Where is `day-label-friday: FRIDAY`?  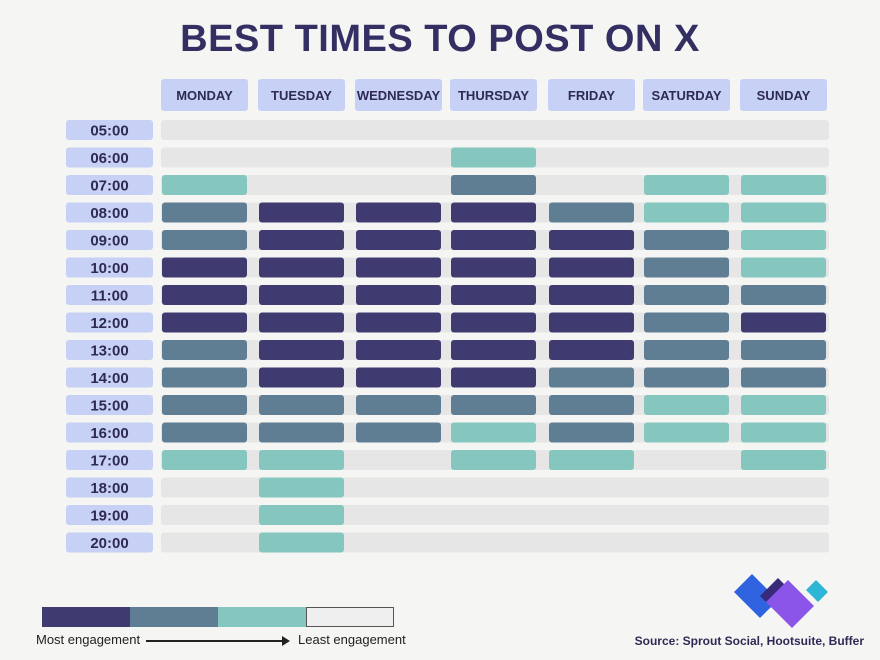
day-label-friday: FRIDAY is located at coordinates (592, 95).